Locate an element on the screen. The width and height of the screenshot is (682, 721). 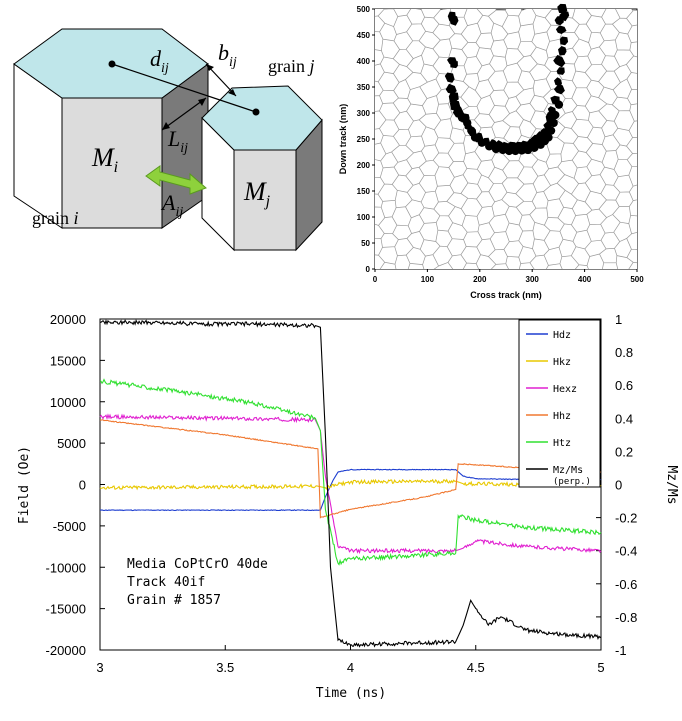
legend-label: Hexz is located at coordinates (565, 389).